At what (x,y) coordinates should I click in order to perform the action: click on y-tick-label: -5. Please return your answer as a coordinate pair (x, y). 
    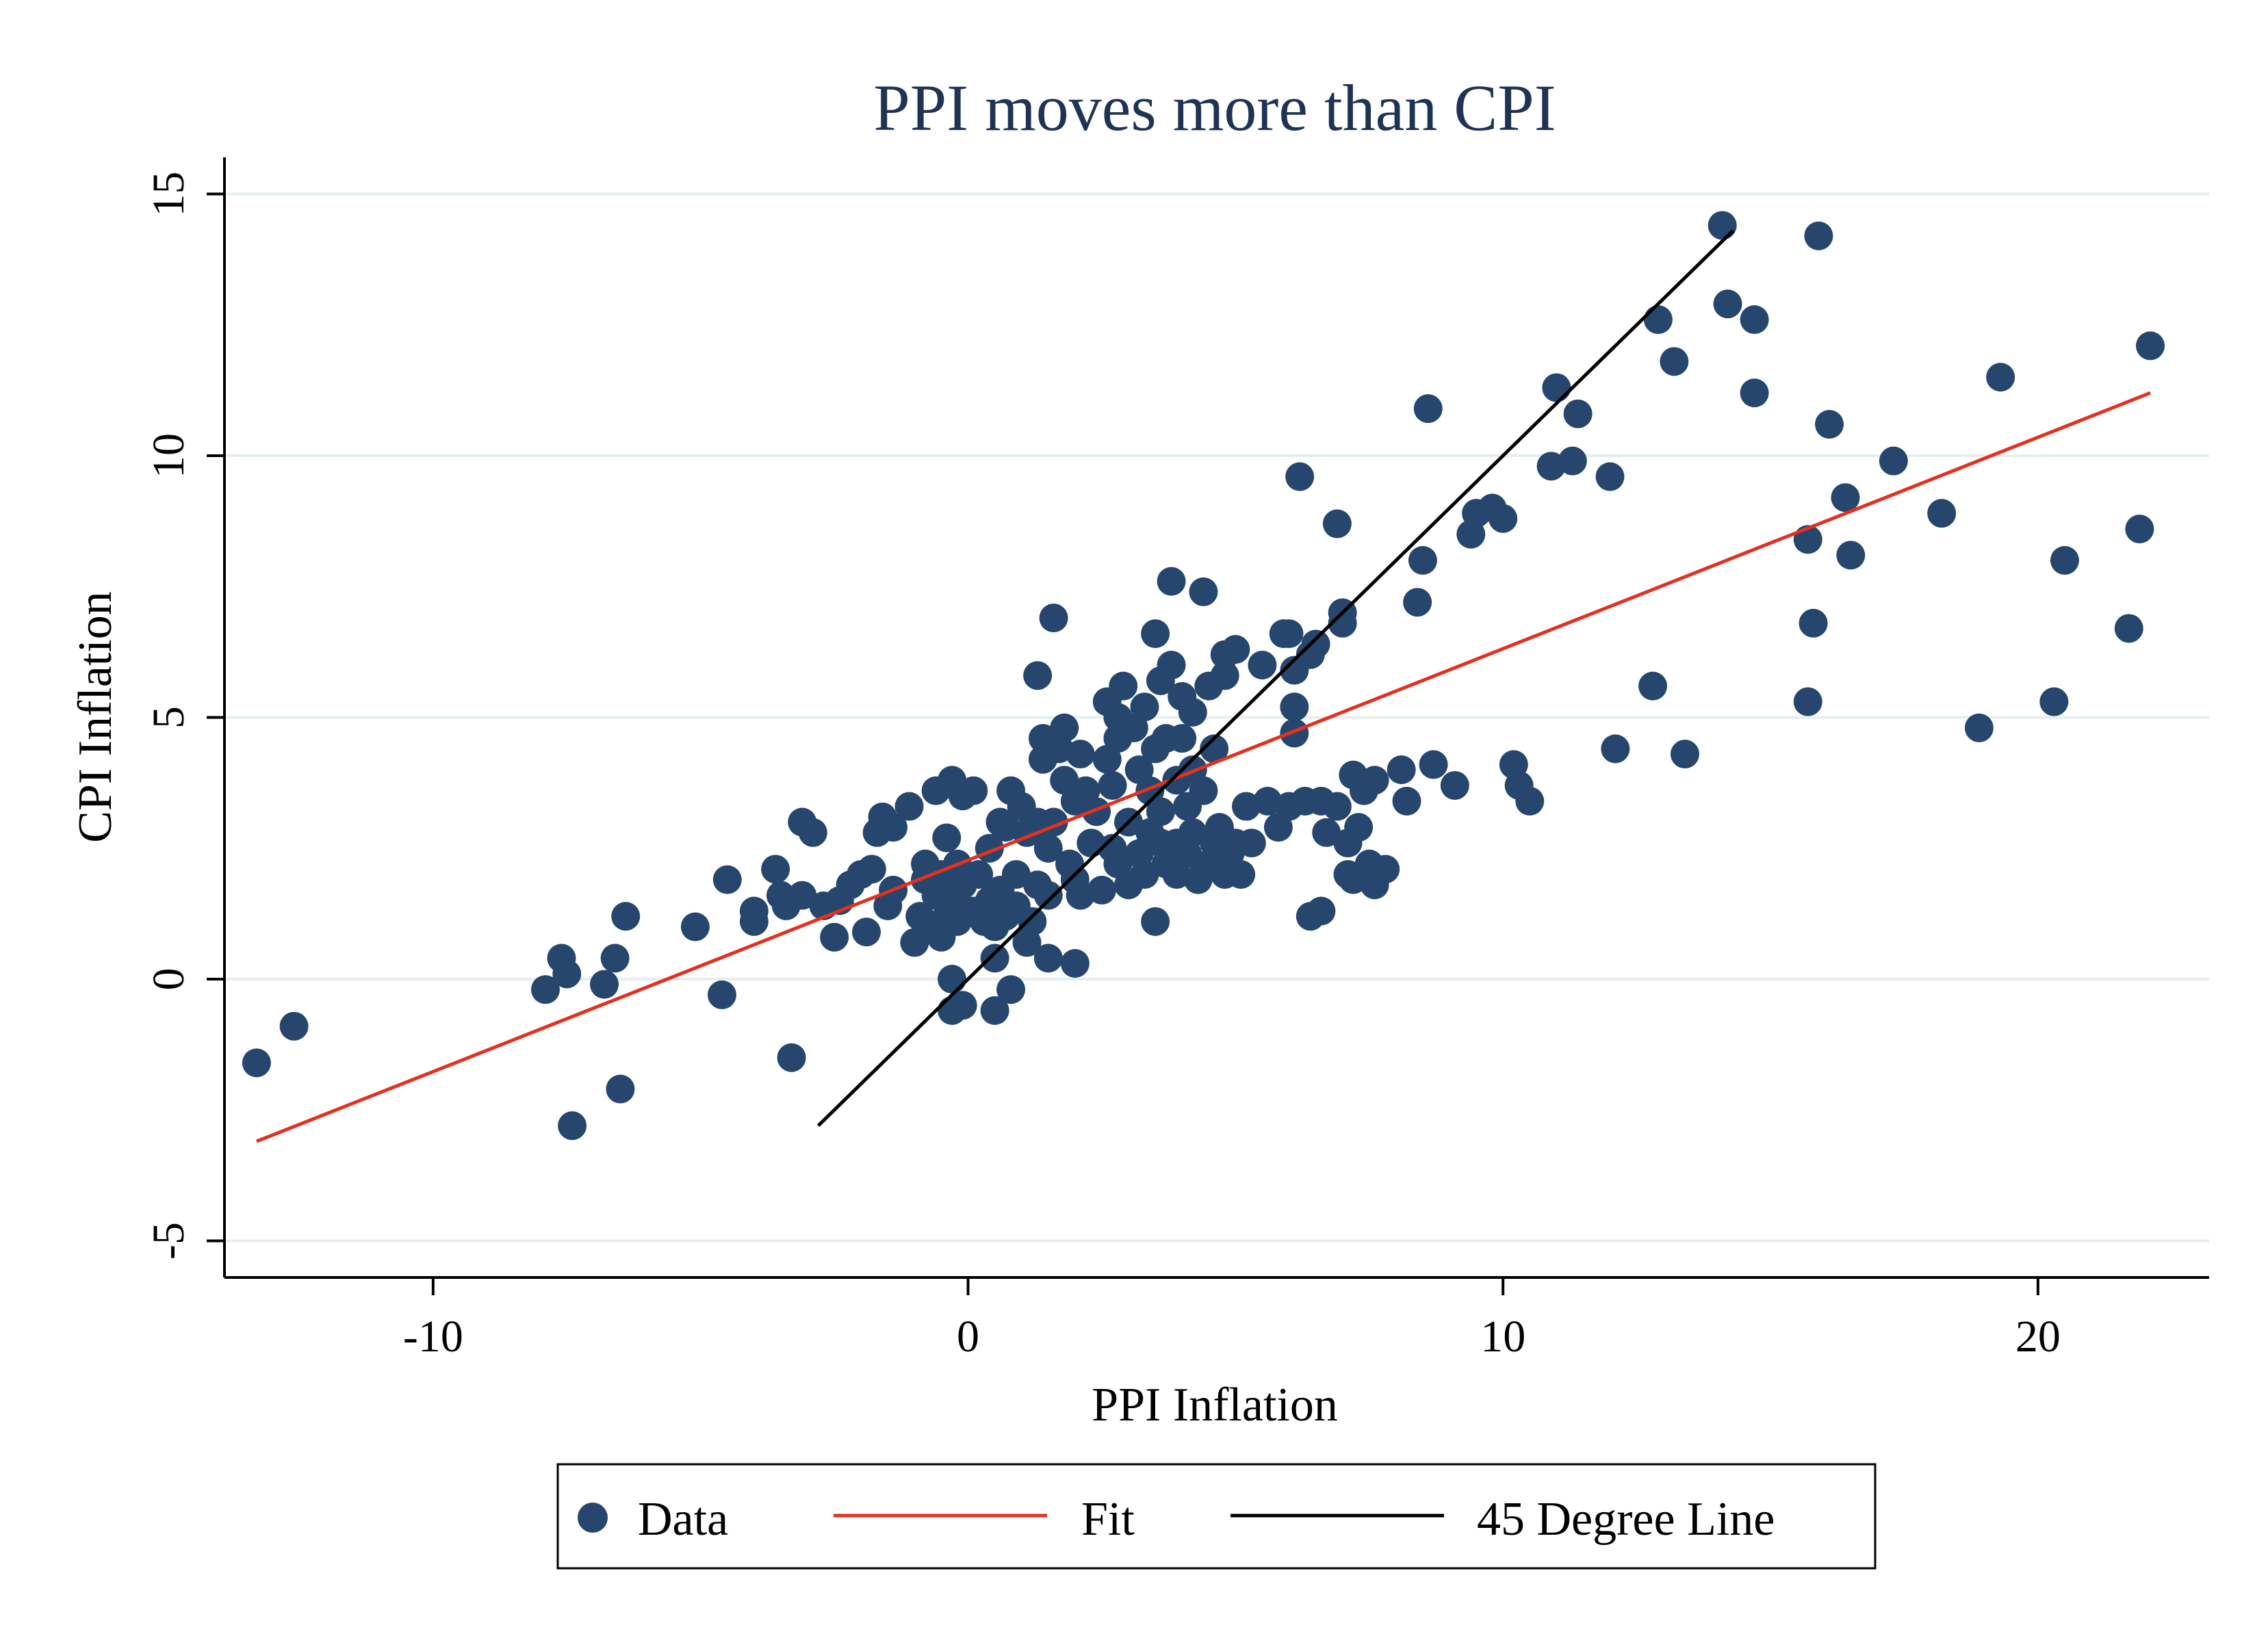
    Looking at the image, I should click on (169, 1241).